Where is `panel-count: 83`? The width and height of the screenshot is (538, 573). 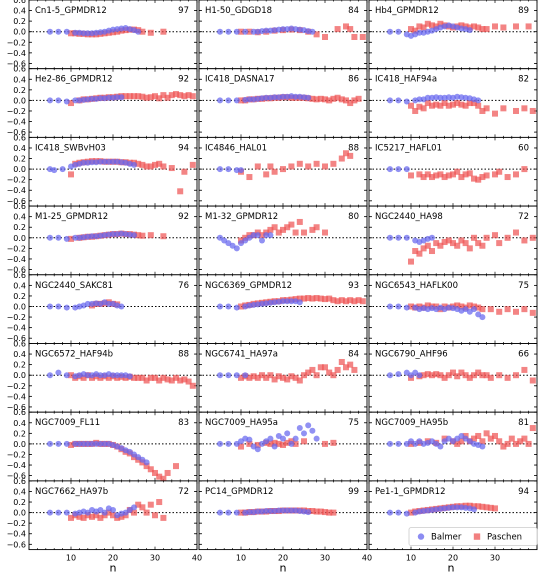 panel-count: 83 is located at coordinates (183, 423).